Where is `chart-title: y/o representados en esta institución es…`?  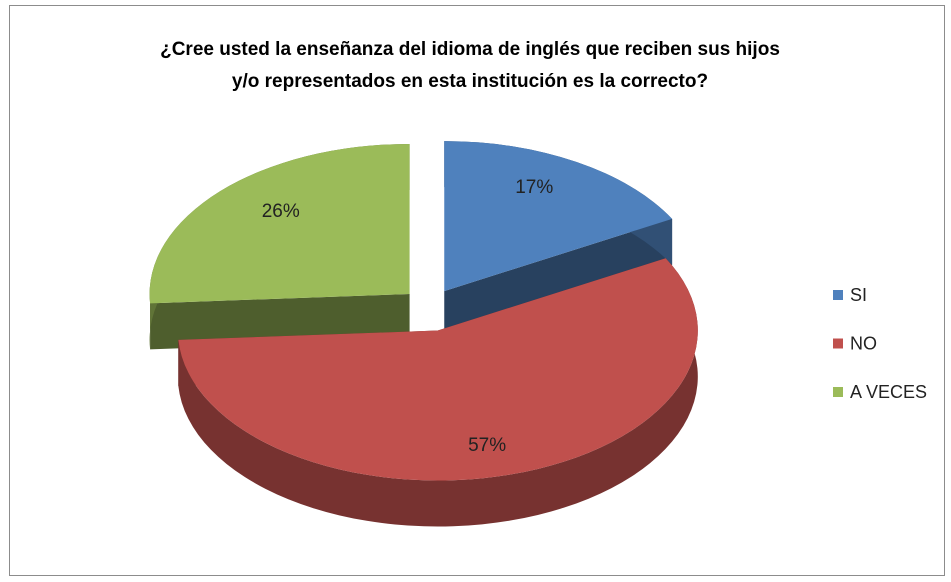
chart-title: y/o representados en esta institución es… is located at coordinates (470, 81).